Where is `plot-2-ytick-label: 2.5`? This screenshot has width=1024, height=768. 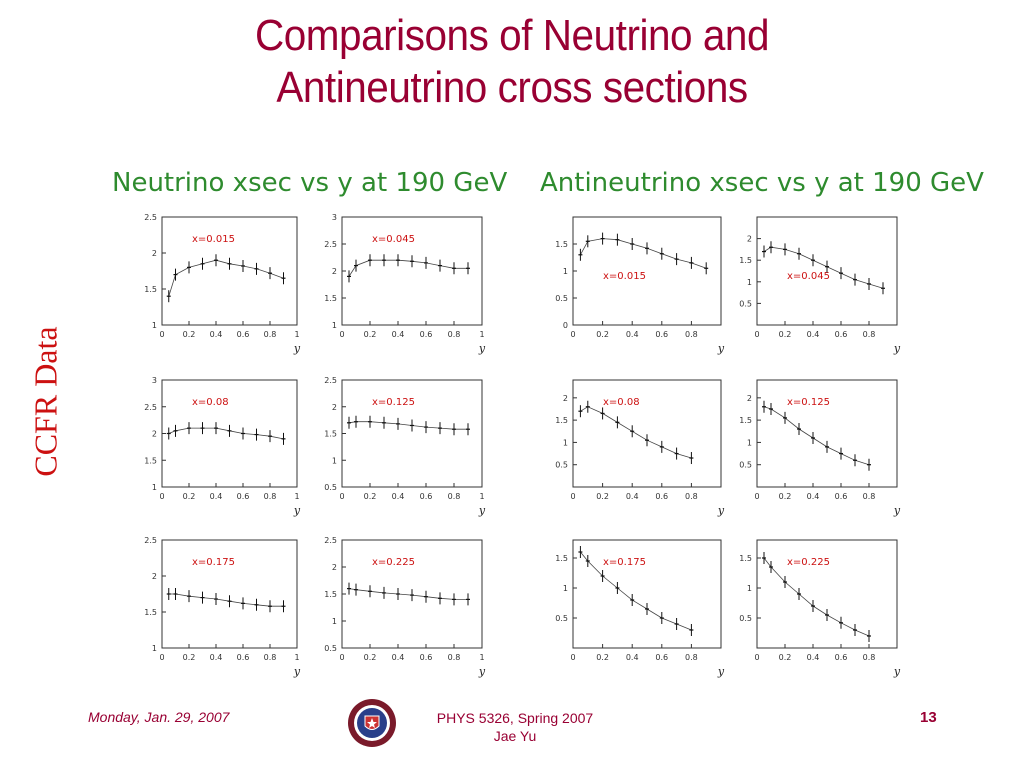
plot-2-ytick-label: 2.5 is located at coordinates (330, 244).